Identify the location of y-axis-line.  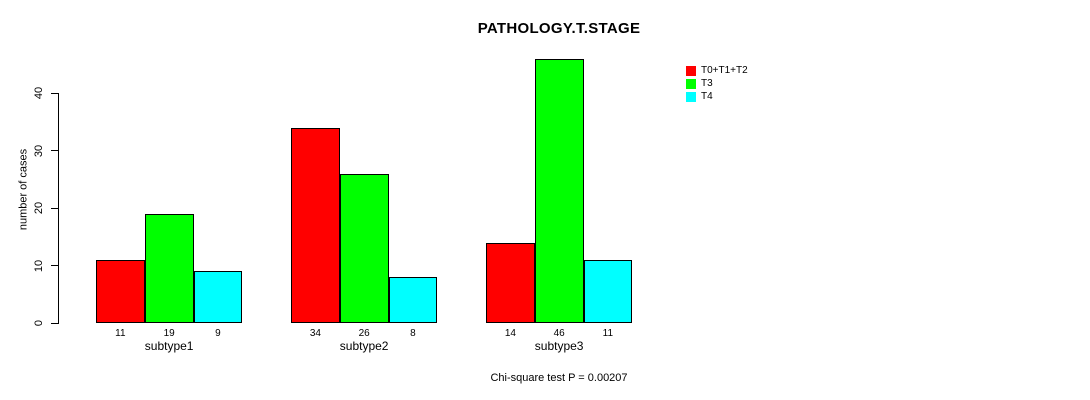
(58, 208).